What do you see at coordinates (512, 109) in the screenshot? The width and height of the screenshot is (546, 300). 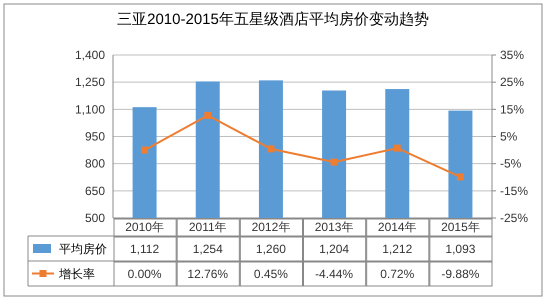 I see `y2-tick-label: 15%` at bounding box center [512, 109].